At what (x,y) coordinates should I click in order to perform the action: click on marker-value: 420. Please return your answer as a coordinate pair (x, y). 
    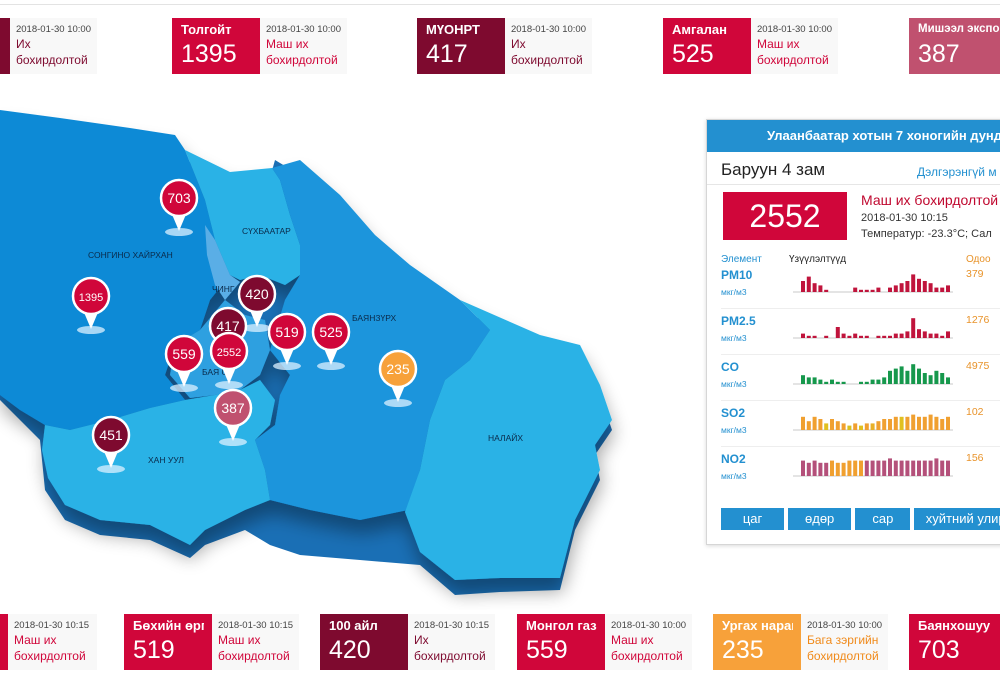
    Looking at the image, I should click on (257, 294).